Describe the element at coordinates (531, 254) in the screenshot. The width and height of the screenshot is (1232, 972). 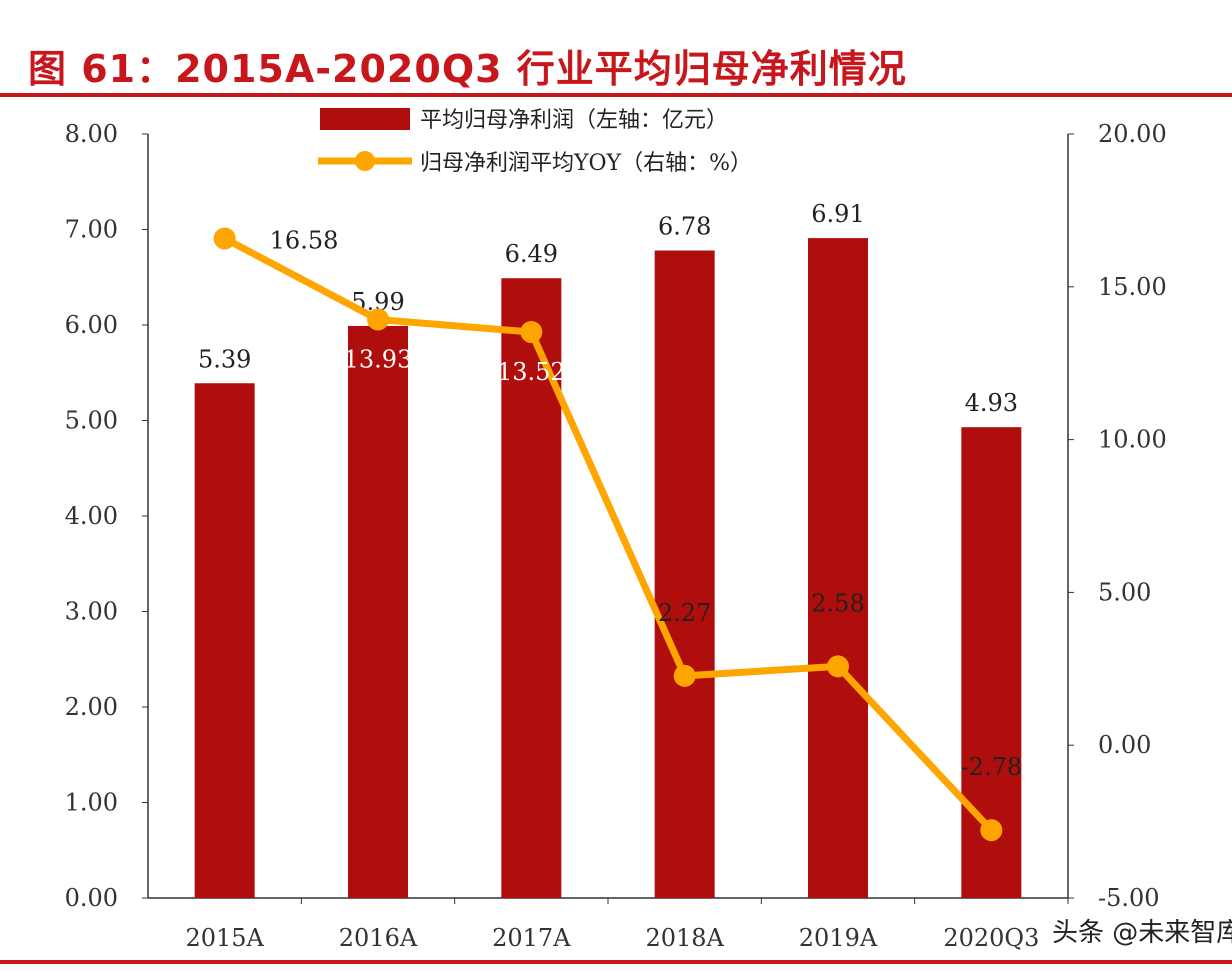
I see `bar-data-label: 6.49` at that location.